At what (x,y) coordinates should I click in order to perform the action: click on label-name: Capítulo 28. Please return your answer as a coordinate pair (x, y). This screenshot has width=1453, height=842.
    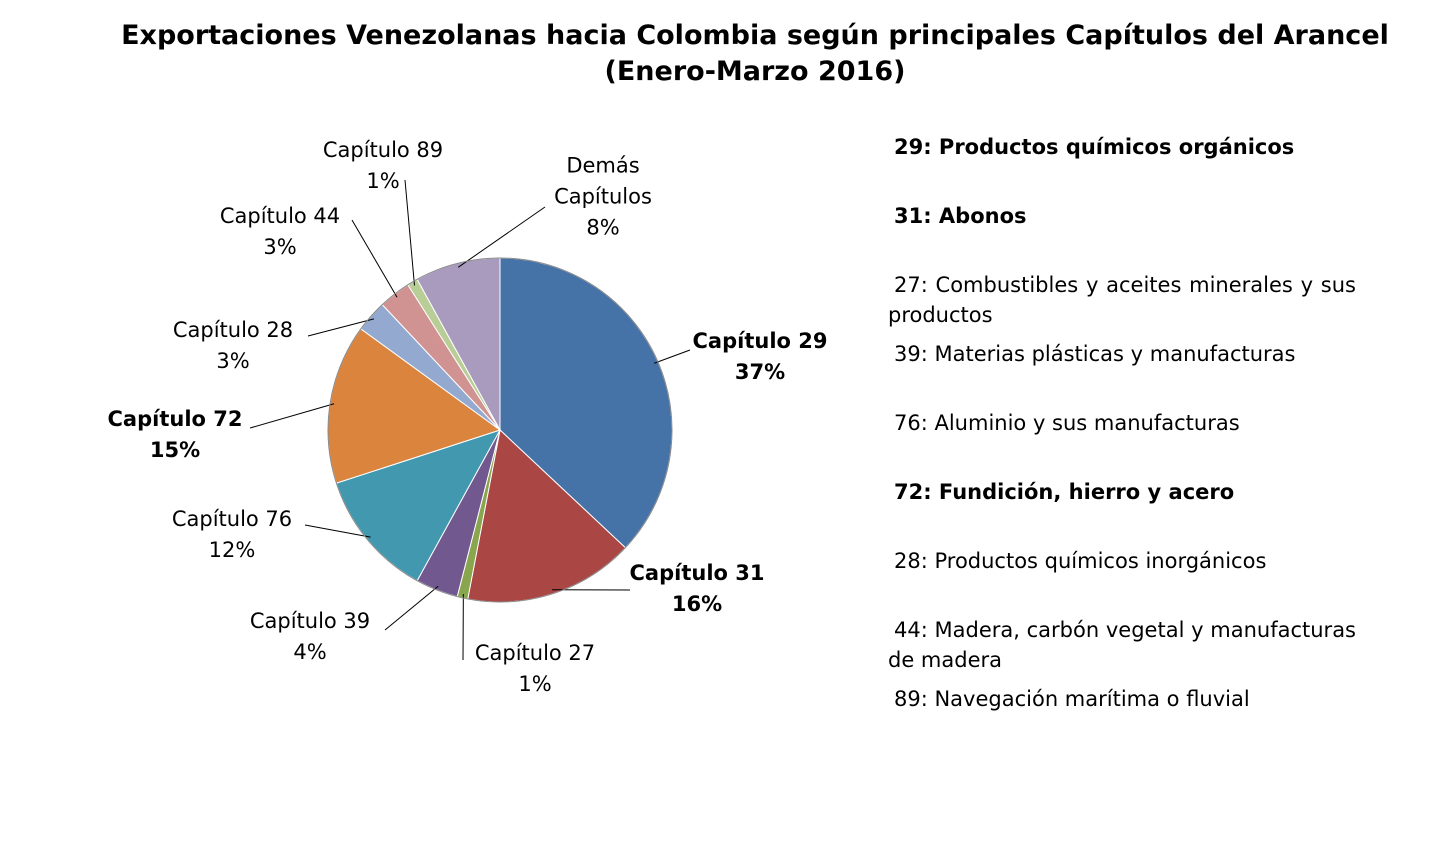
    Looking at the image, I should click on (233, 330).